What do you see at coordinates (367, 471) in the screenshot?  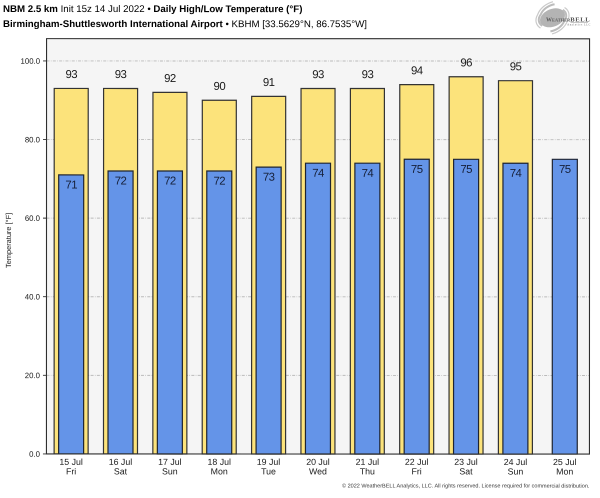 I see `svg-text: Thu` at bounding box center [367, 471].